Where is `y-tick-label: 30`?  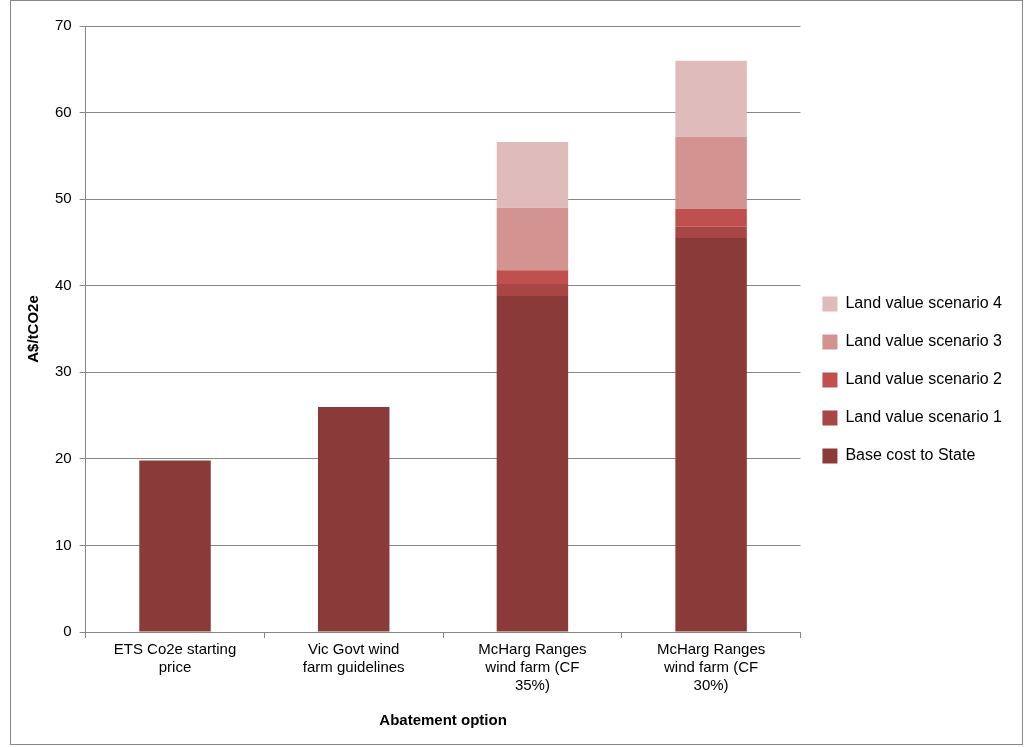 y-tick-label: 30 is located at coordinates (63, 371).